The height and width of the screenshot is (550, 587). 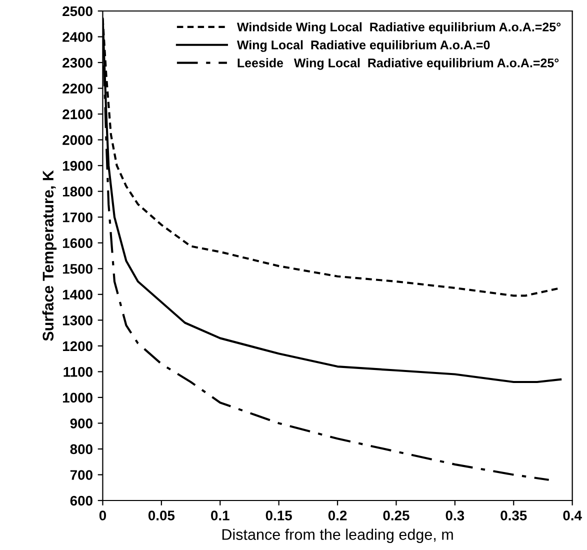 What do you see at coordinates (77, 269) in the screenshot?
I see `y-tick-label: 1500` at bounding box center [77, 269].